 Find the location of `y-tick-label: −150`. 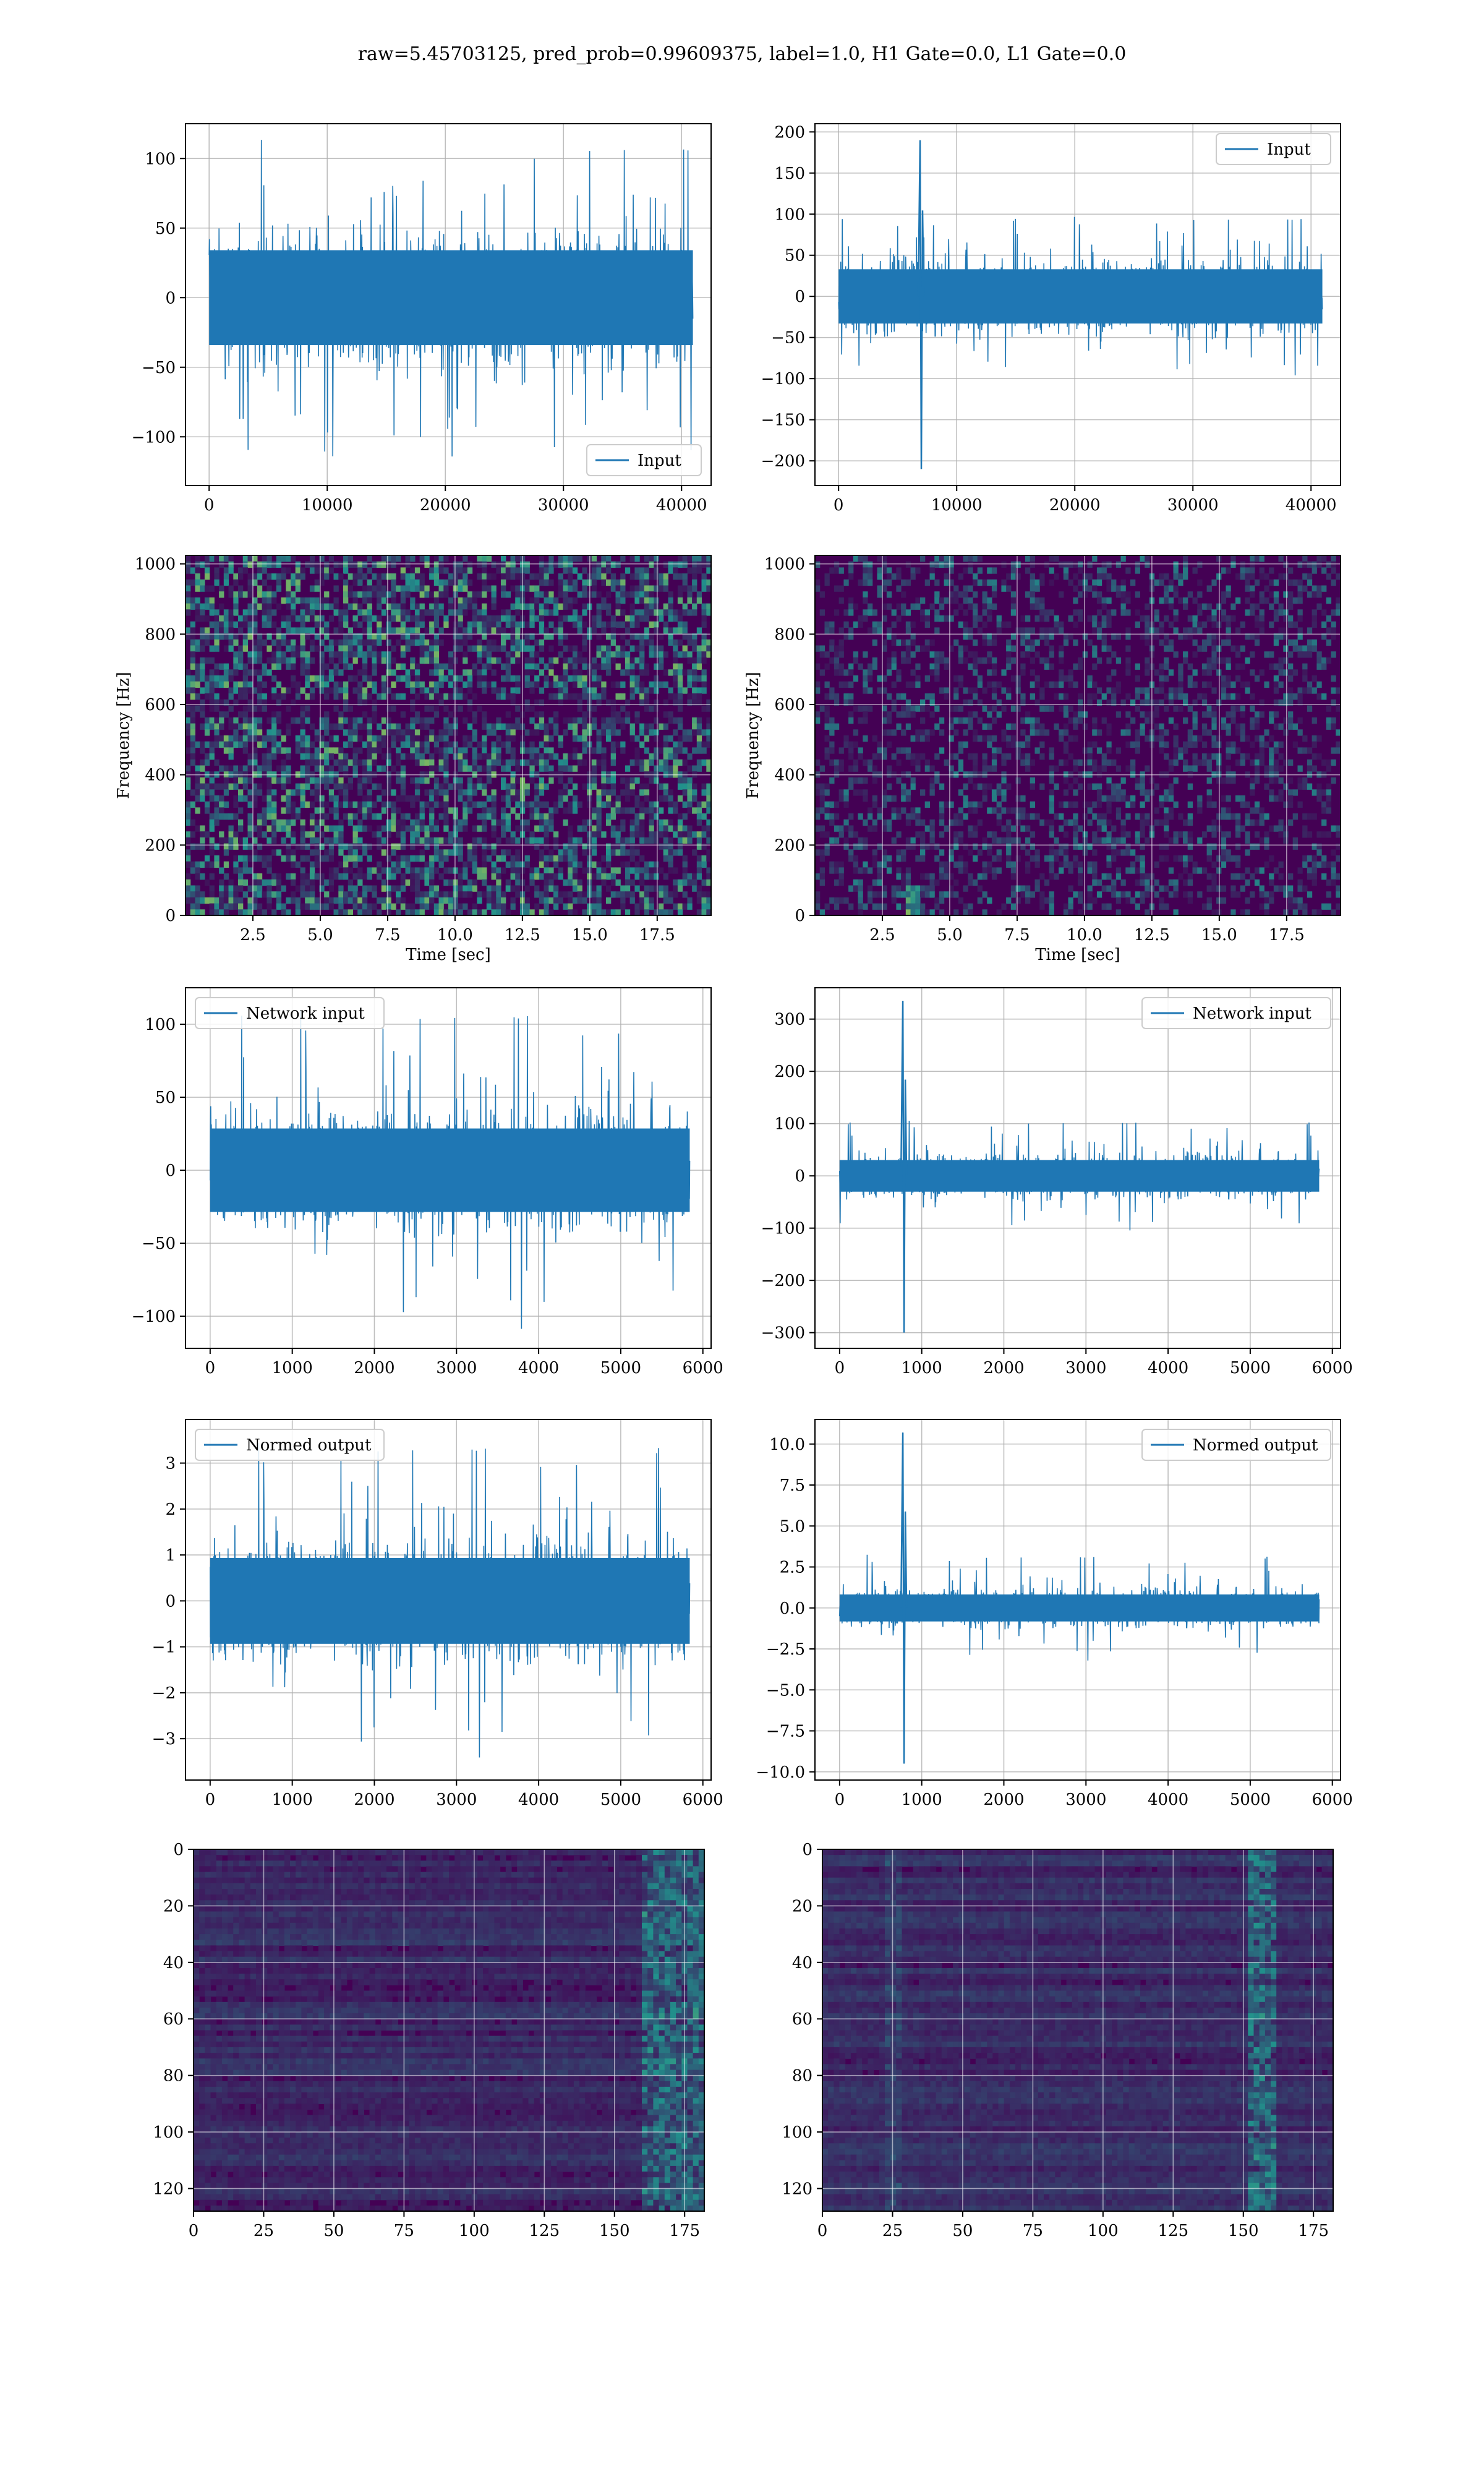

y-tick-label: −150 is located at coordinates (783, 420).